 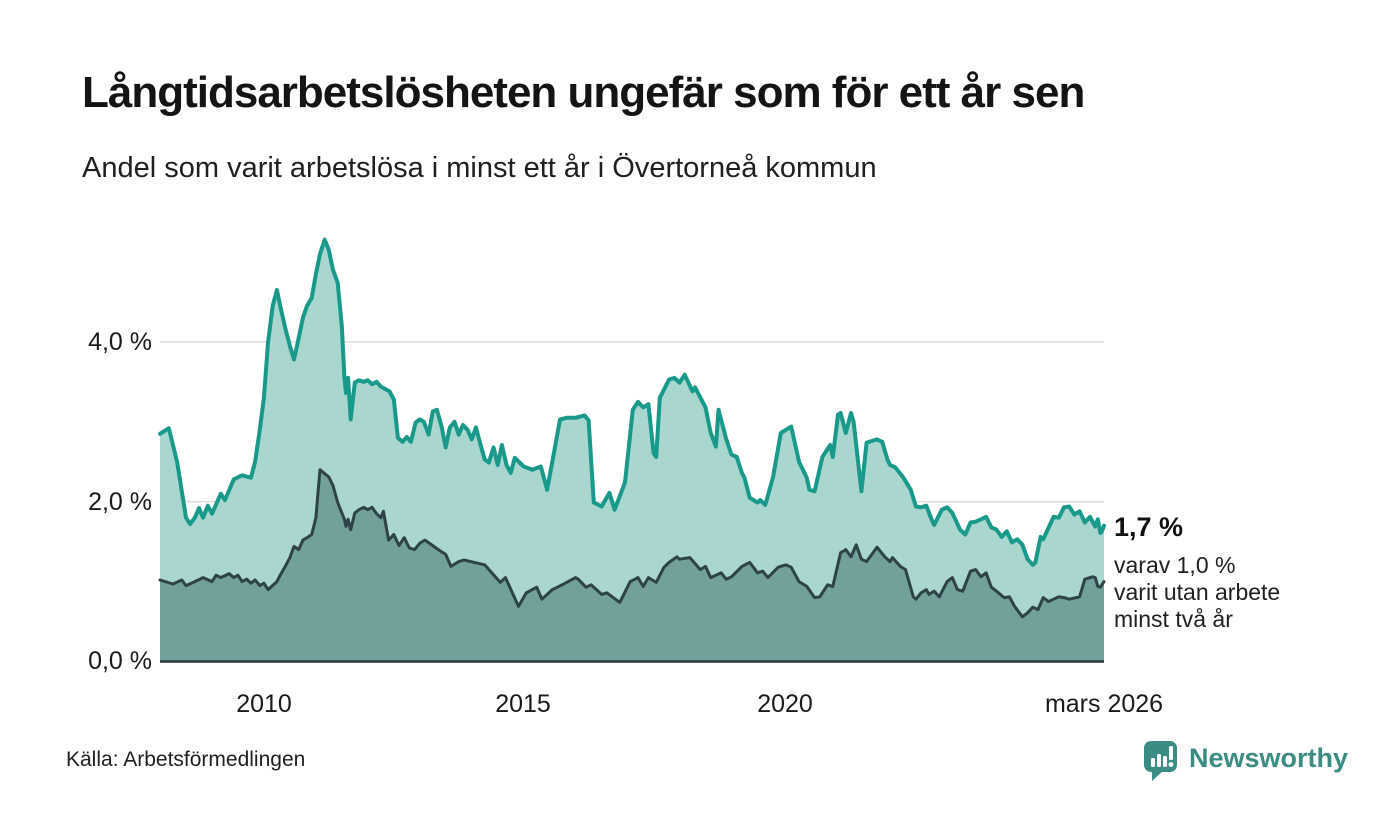 What do you see at coordinates (120, 342) in the screenshot?
I see `y-tick-4: 4,0 %` at bounding box center [120, 342].